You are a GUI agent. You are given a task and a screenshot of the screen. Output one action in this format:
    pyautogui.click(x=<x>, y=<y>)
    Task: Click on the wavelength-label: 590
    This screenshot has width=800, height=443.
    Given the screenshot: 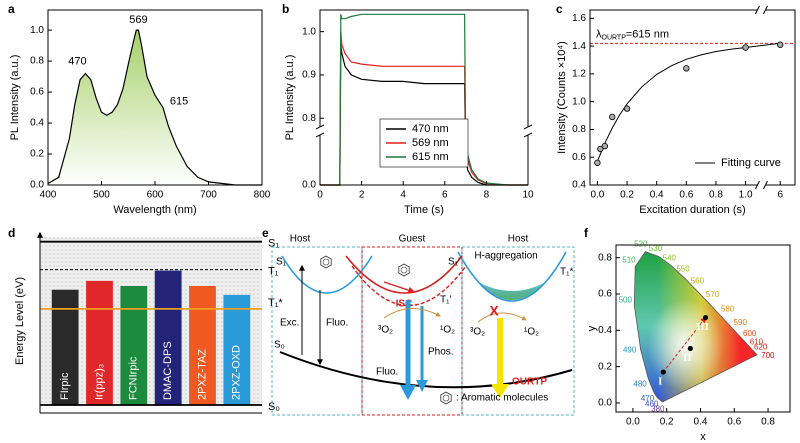 What is the action you would take?
    pyautogui.click(x=741, y=322)
    